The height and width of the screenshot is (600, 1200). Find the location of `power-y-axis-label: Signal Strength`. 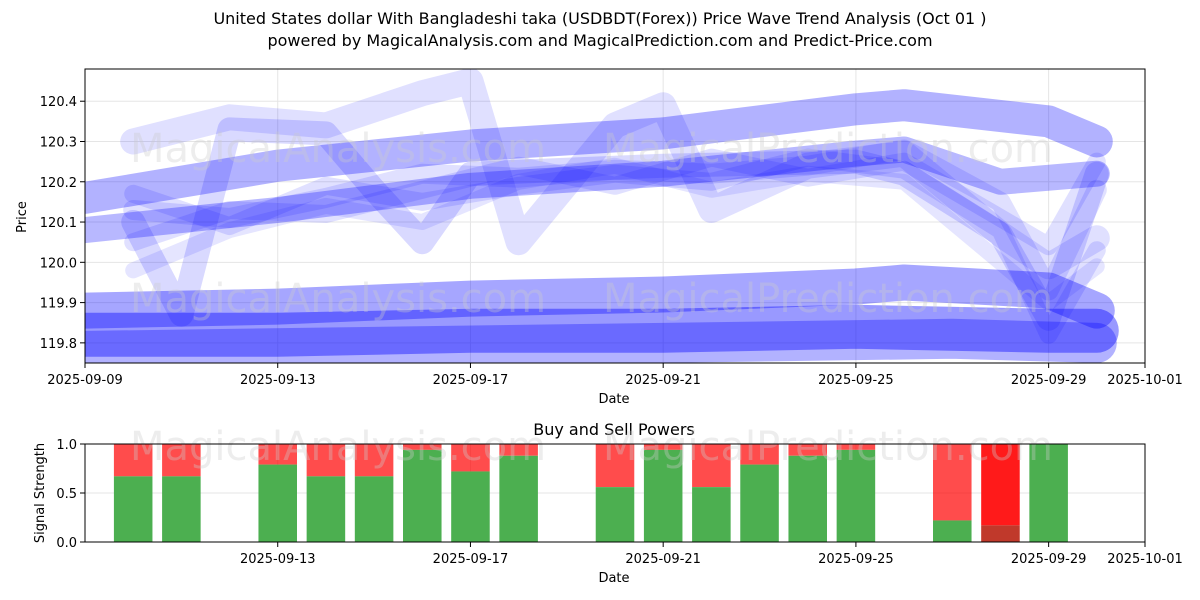

power-y-axis-label: Signal Strength is located at coordinates (40, 493).